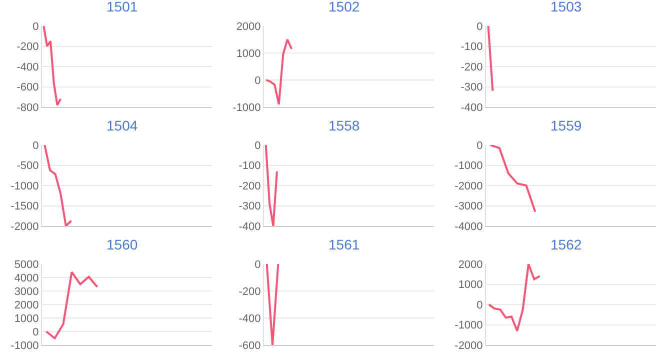 This screenshot has width=666, height=358. I want to click on chart-title: 1561, so click(344, 244).